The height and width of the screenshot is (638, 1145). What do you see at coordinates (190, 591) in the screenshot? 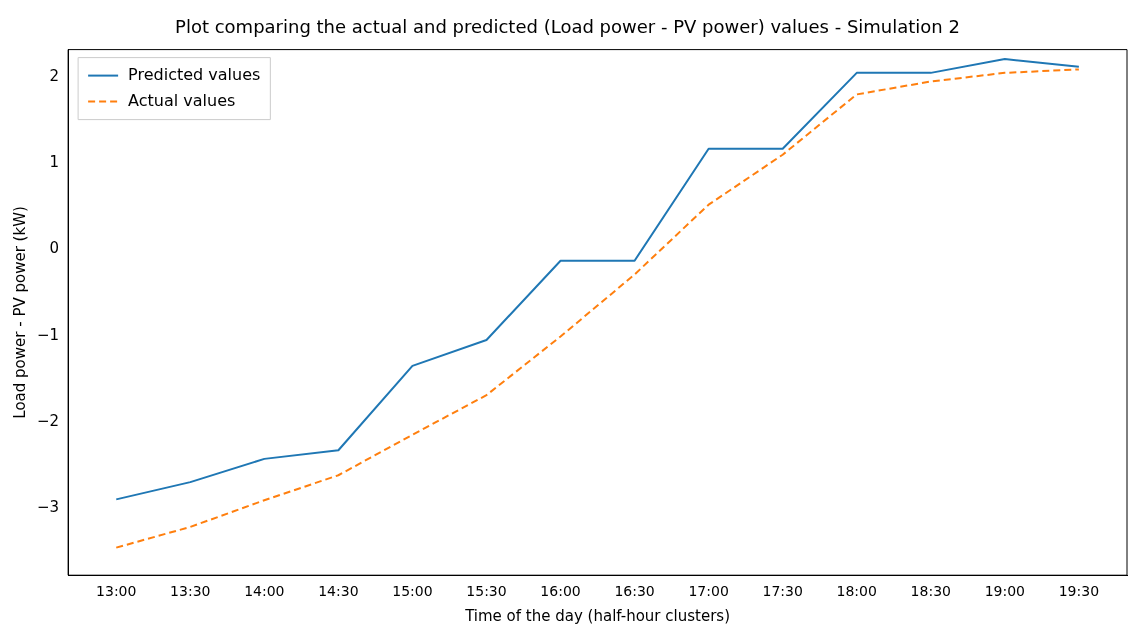
I see `x-tick-label: 13:30` at bounding box center [190, 591].